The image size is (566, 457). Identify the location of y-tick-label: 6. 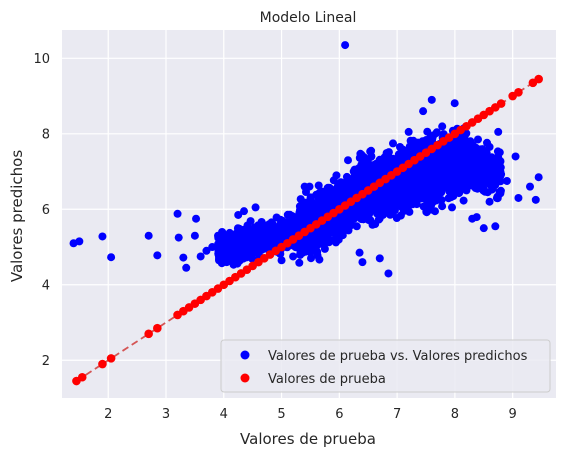
(46, 210).